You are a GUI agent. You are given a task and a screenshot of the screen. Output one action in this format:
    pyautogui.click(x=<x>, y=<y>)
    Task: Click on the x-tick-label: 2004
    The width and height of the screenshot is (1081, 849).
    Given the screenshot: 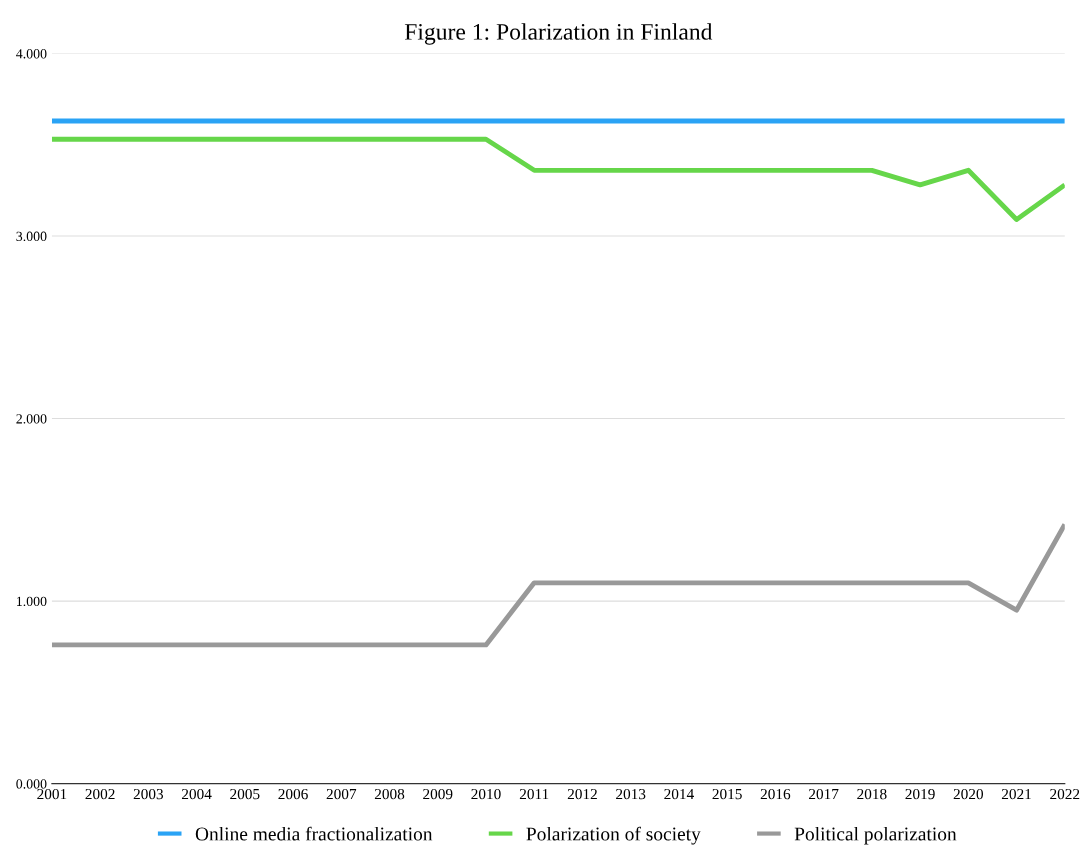 What is the action you would take?
    pyautogui.click(x=196, y=794)
    